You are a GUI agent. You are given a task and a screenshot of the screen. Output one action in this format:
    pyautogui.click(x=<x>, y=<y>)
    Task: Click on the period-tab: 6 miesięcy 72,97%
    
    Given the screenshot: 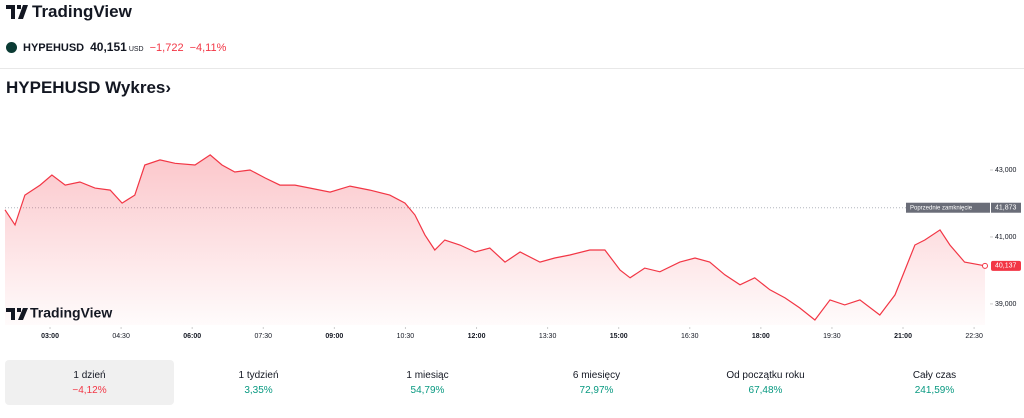 What is the action you would take?
    pyautogui.click(x=596, y=382)
    